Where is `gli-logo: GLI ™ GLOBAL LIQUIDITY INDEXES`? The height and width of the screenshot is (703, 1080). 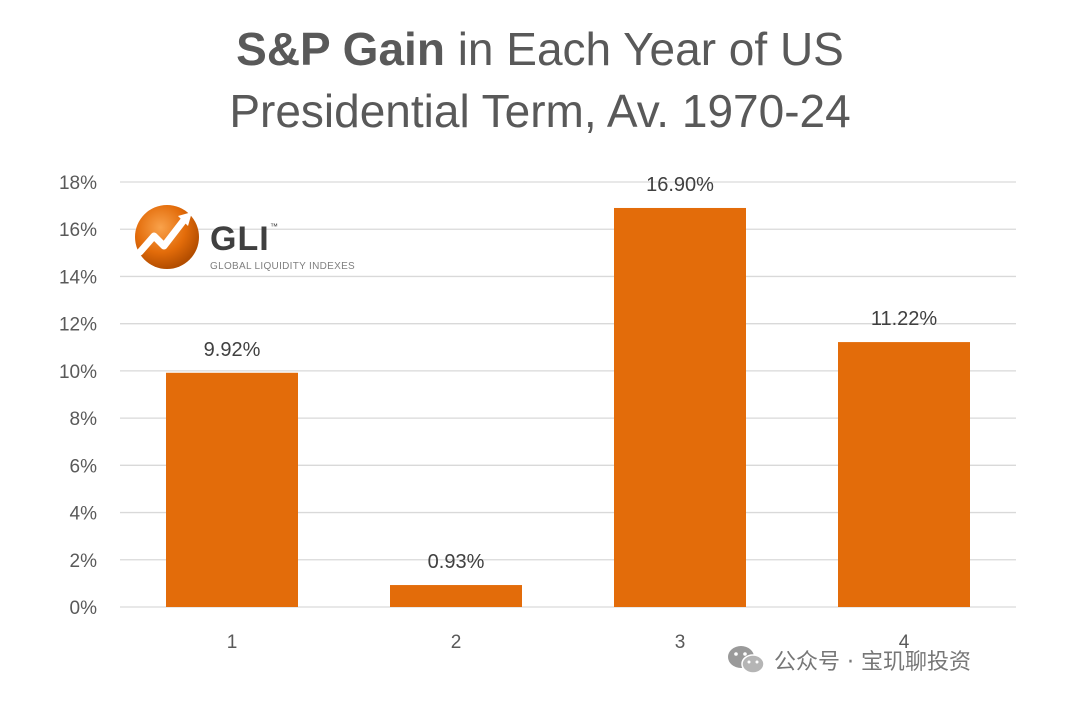
gli-logo: GLI ™ GLOBAL LIQUIDITY INDEXES is located at coordinates (257, 240).